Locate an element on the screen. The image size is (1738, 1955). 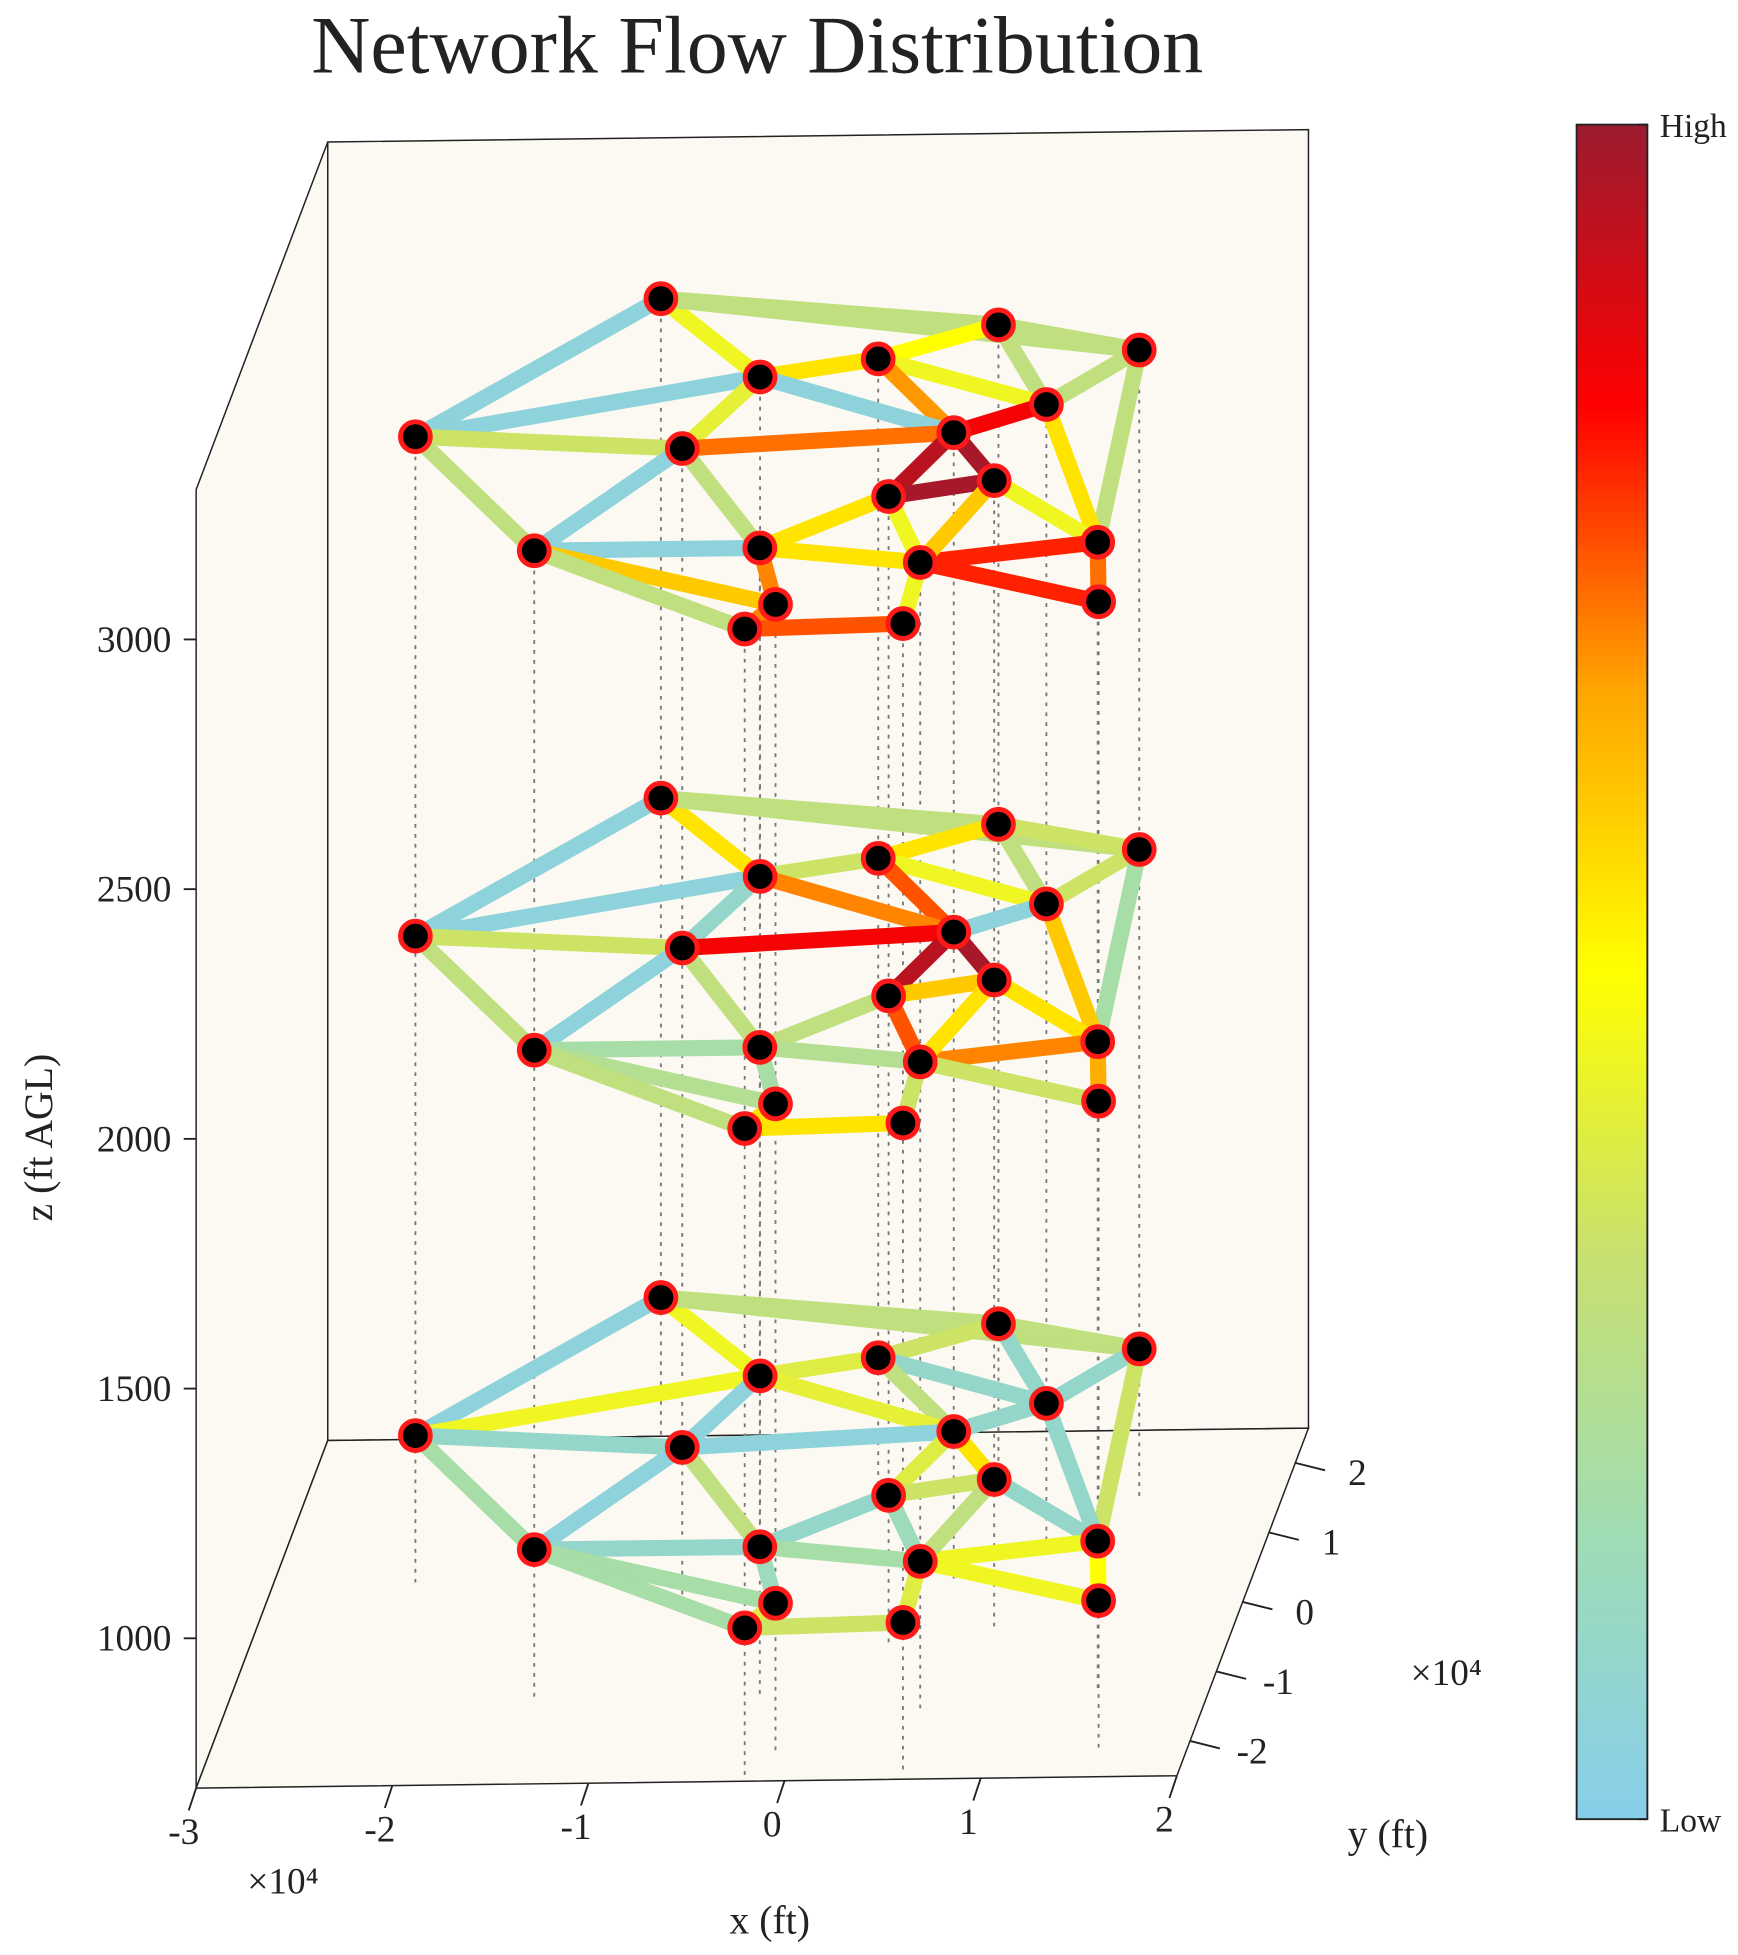
x-tick-label: -2 is located at coordinates (379, 1830).